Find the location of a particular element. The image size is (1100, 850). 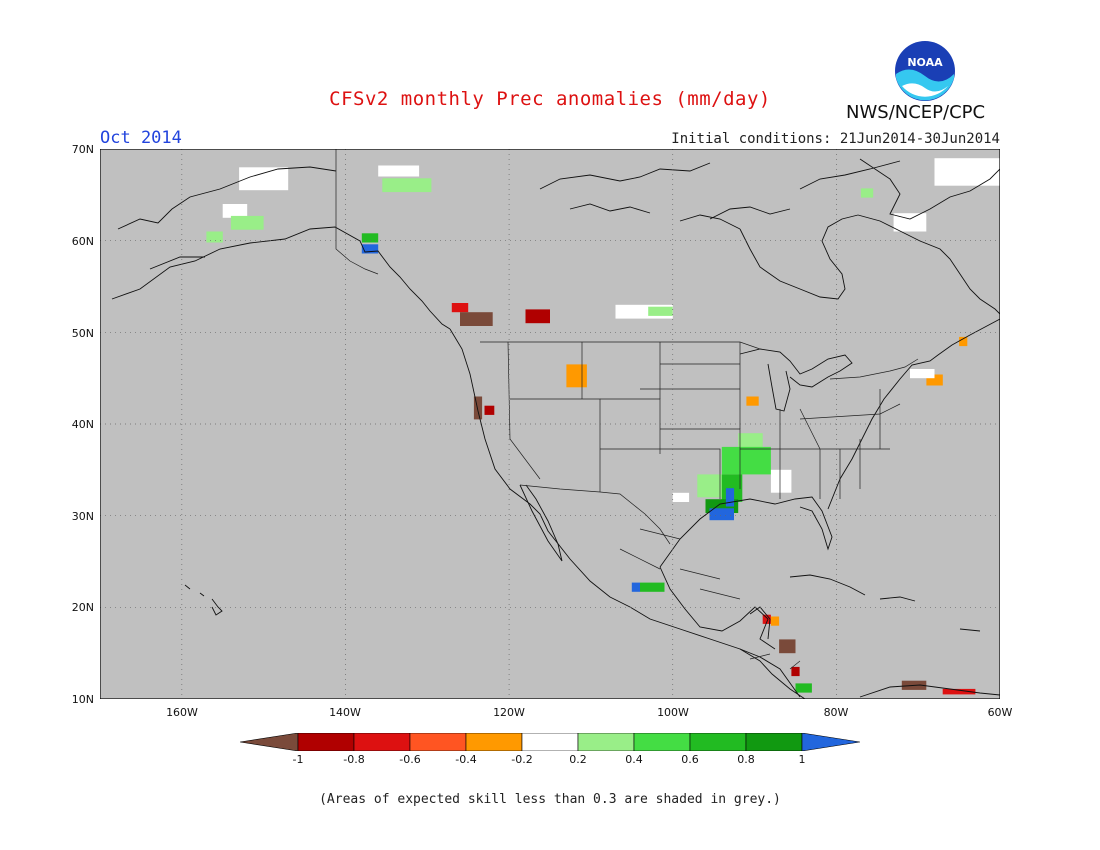

colorbar is located at coordinates (550, 742).